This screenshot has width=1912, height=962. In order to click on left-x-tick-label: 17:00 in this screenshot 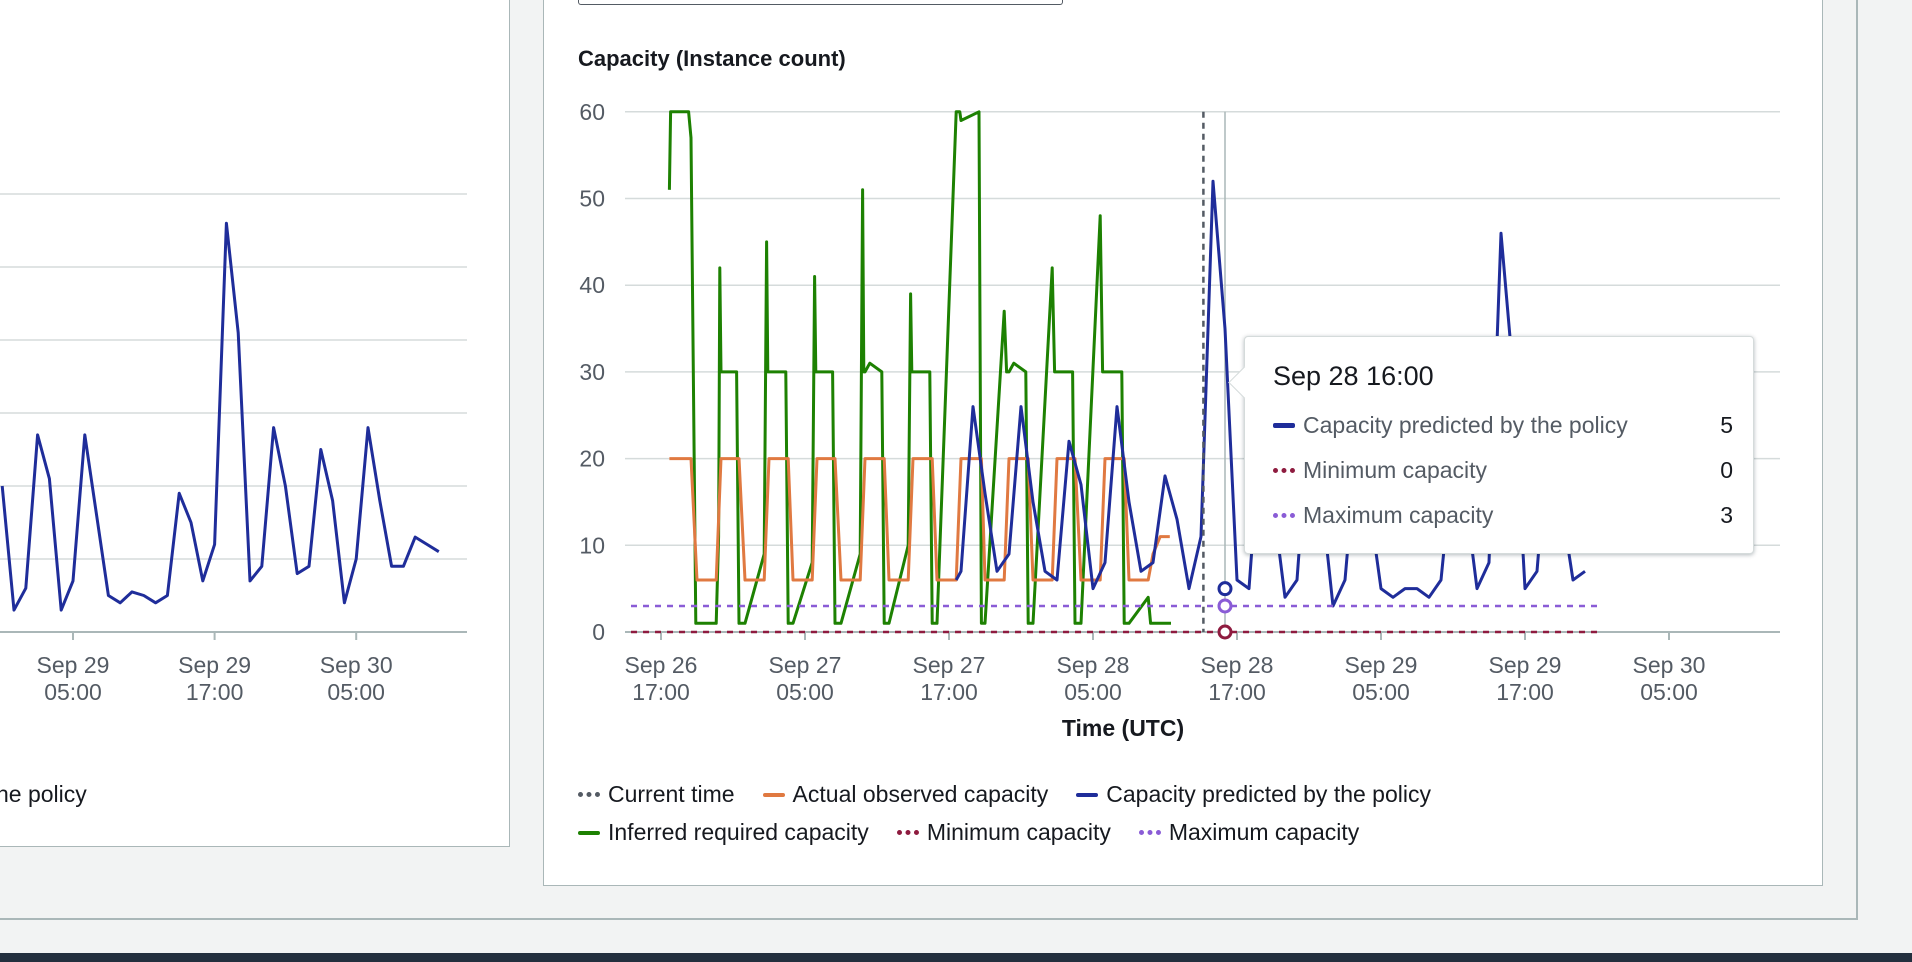, I will do `click(215, 692)`.